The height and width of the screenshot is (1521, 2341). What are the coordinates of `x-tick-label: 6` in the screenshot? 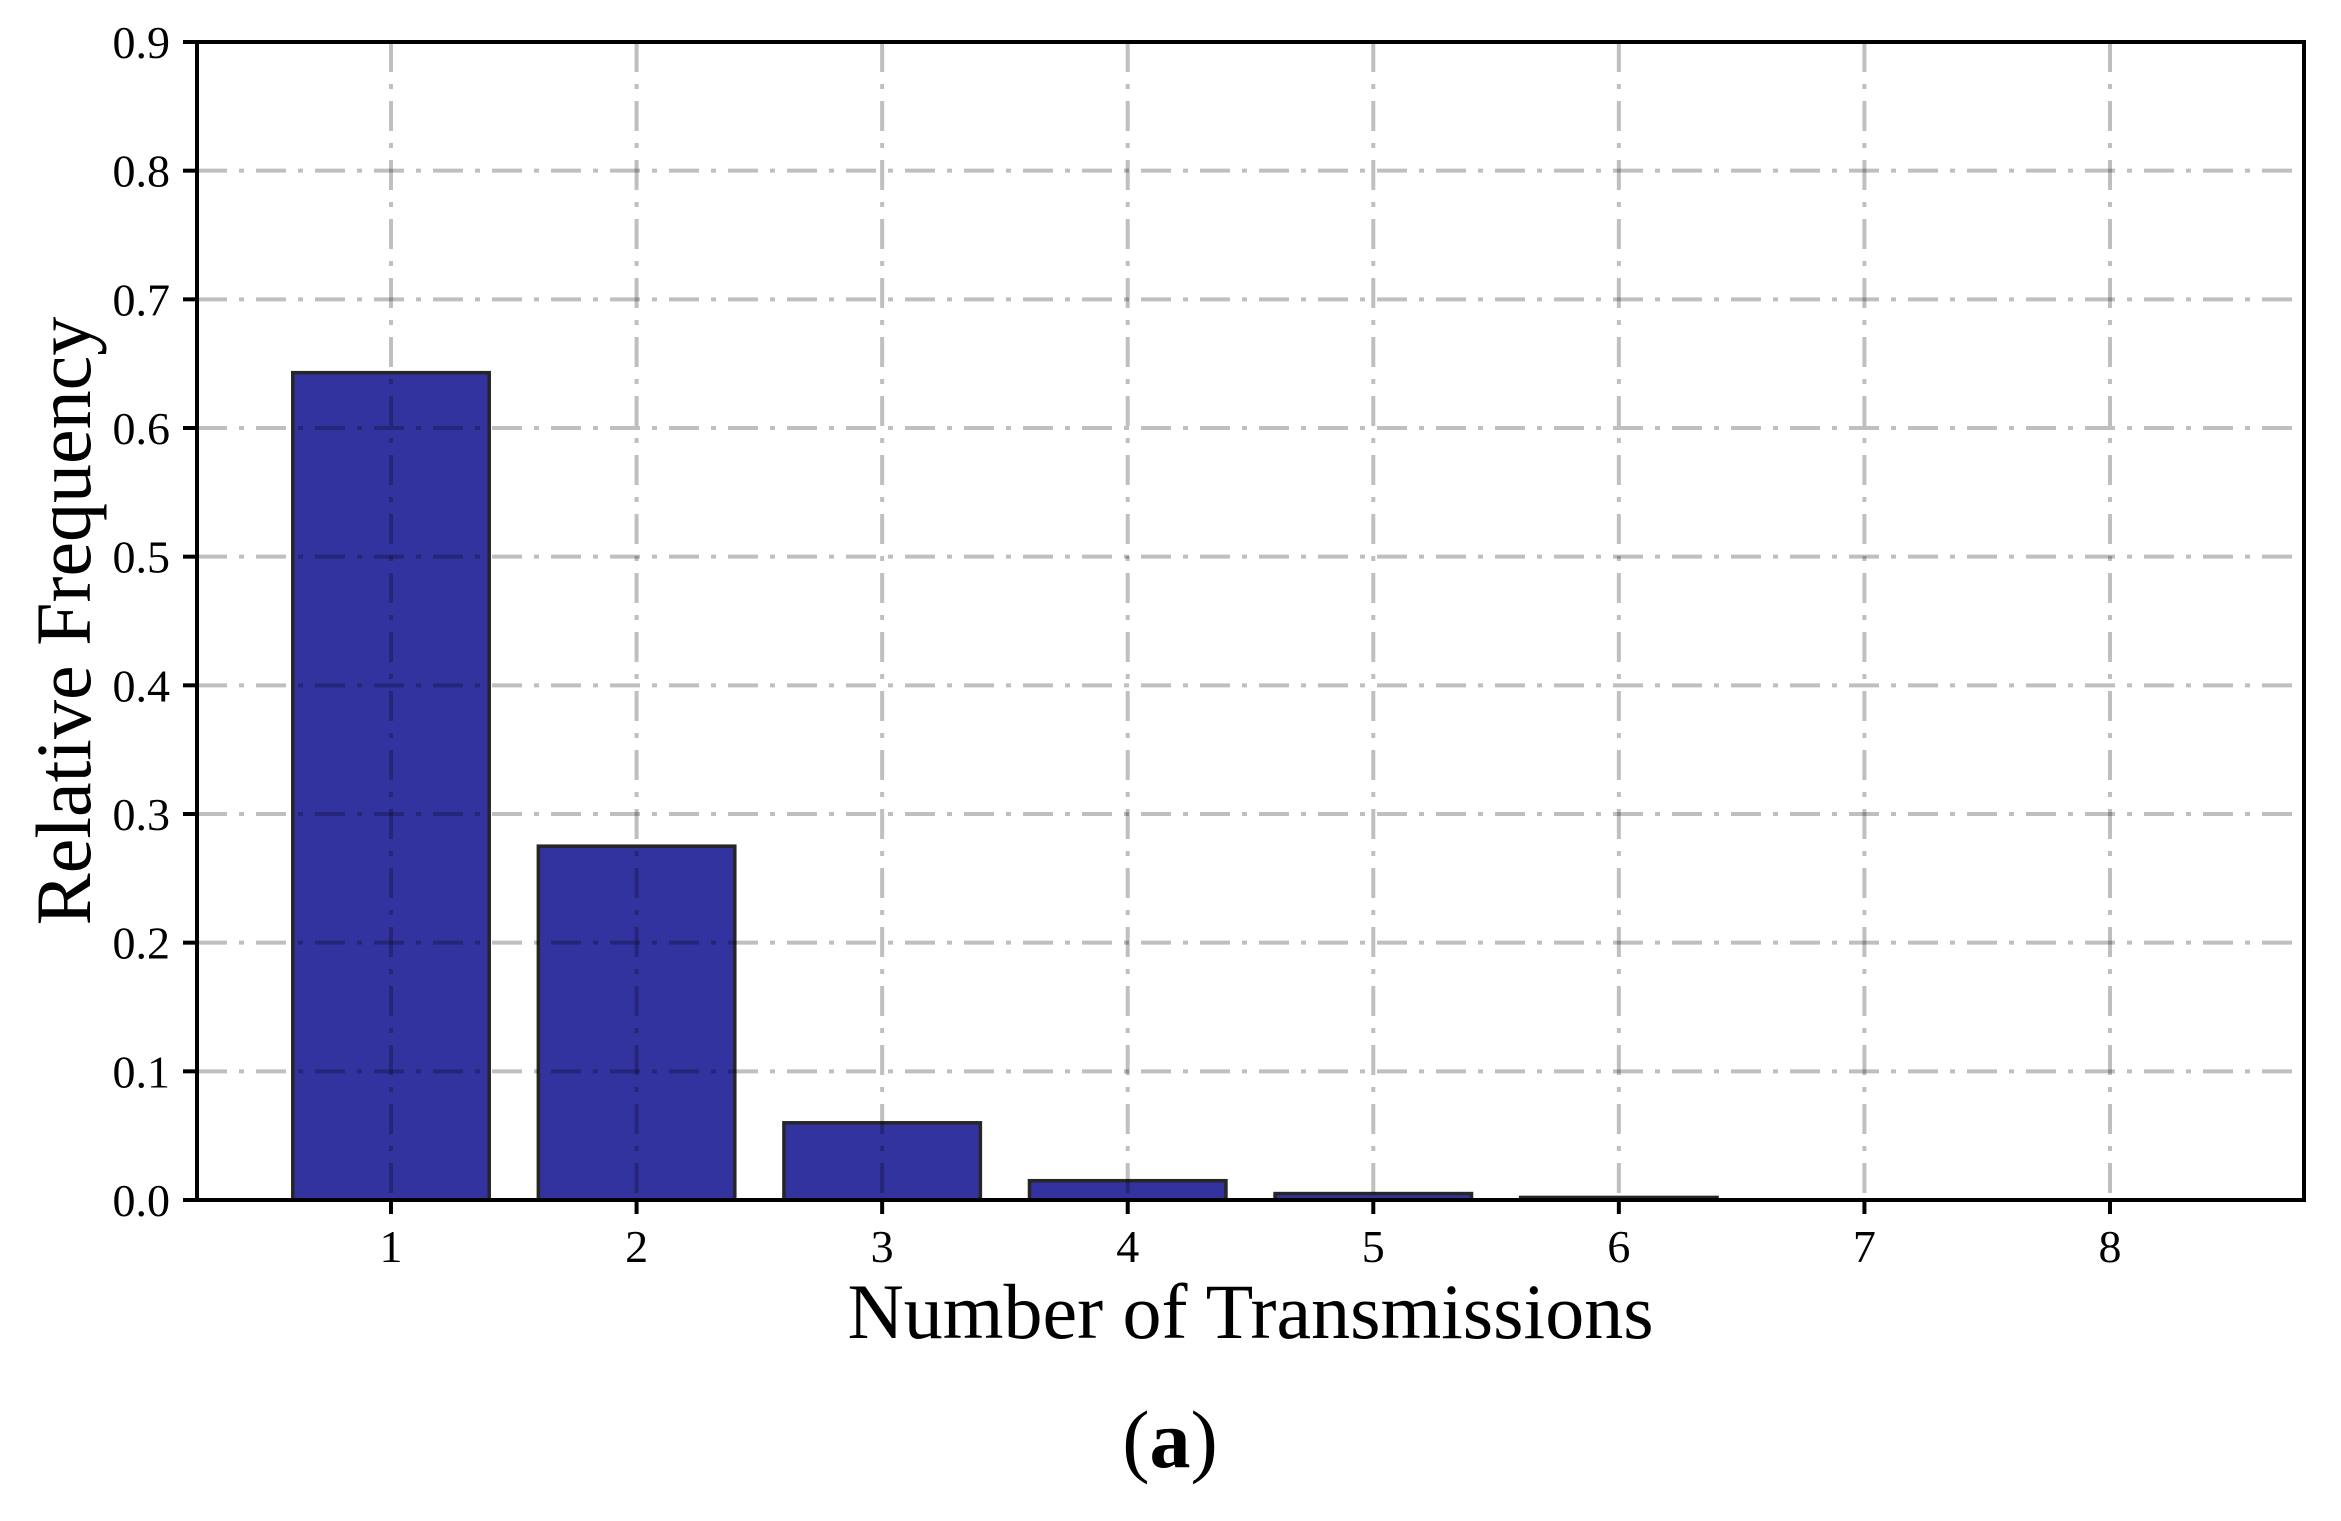 It's located at (1618, 1246).